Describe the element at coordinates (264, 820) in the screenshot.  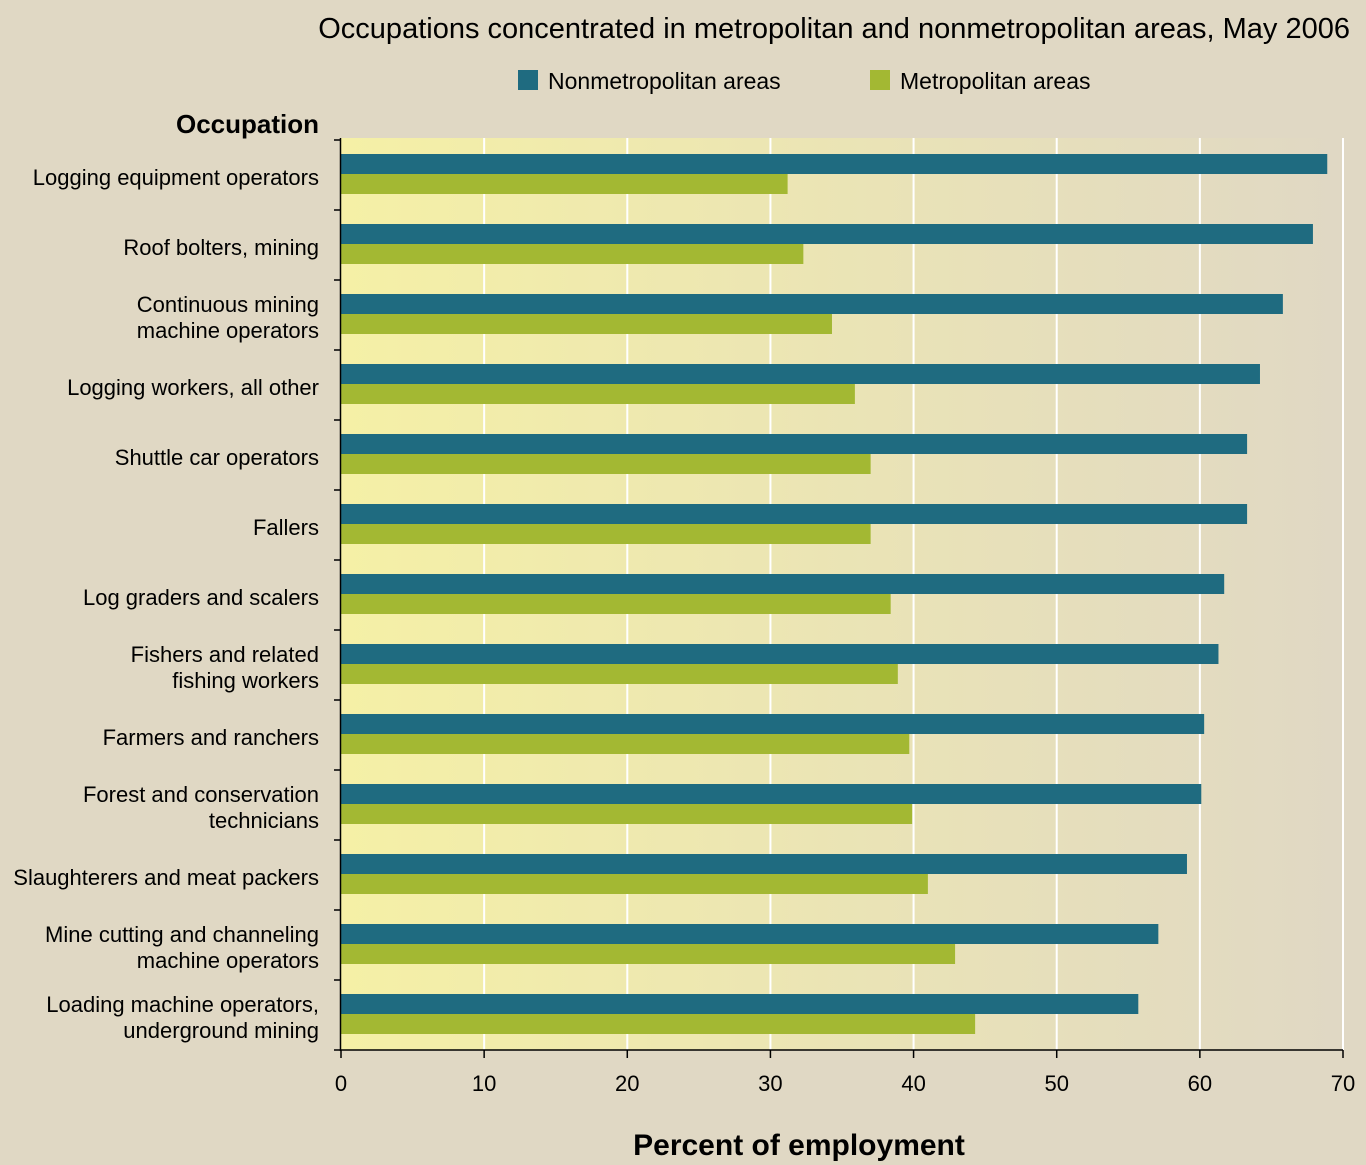
I see `category-label-line: technicians` at that location.